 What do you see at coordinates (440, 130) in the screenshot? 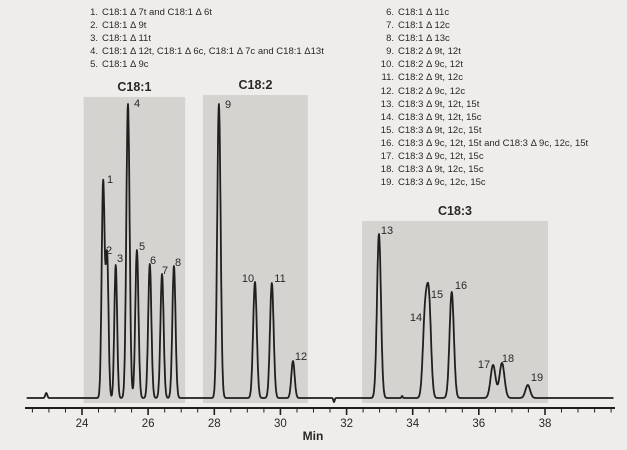
I see `legend-item-text: C18:3 Δ 9t, 12c, 15t` at bounding box center [440, 130].